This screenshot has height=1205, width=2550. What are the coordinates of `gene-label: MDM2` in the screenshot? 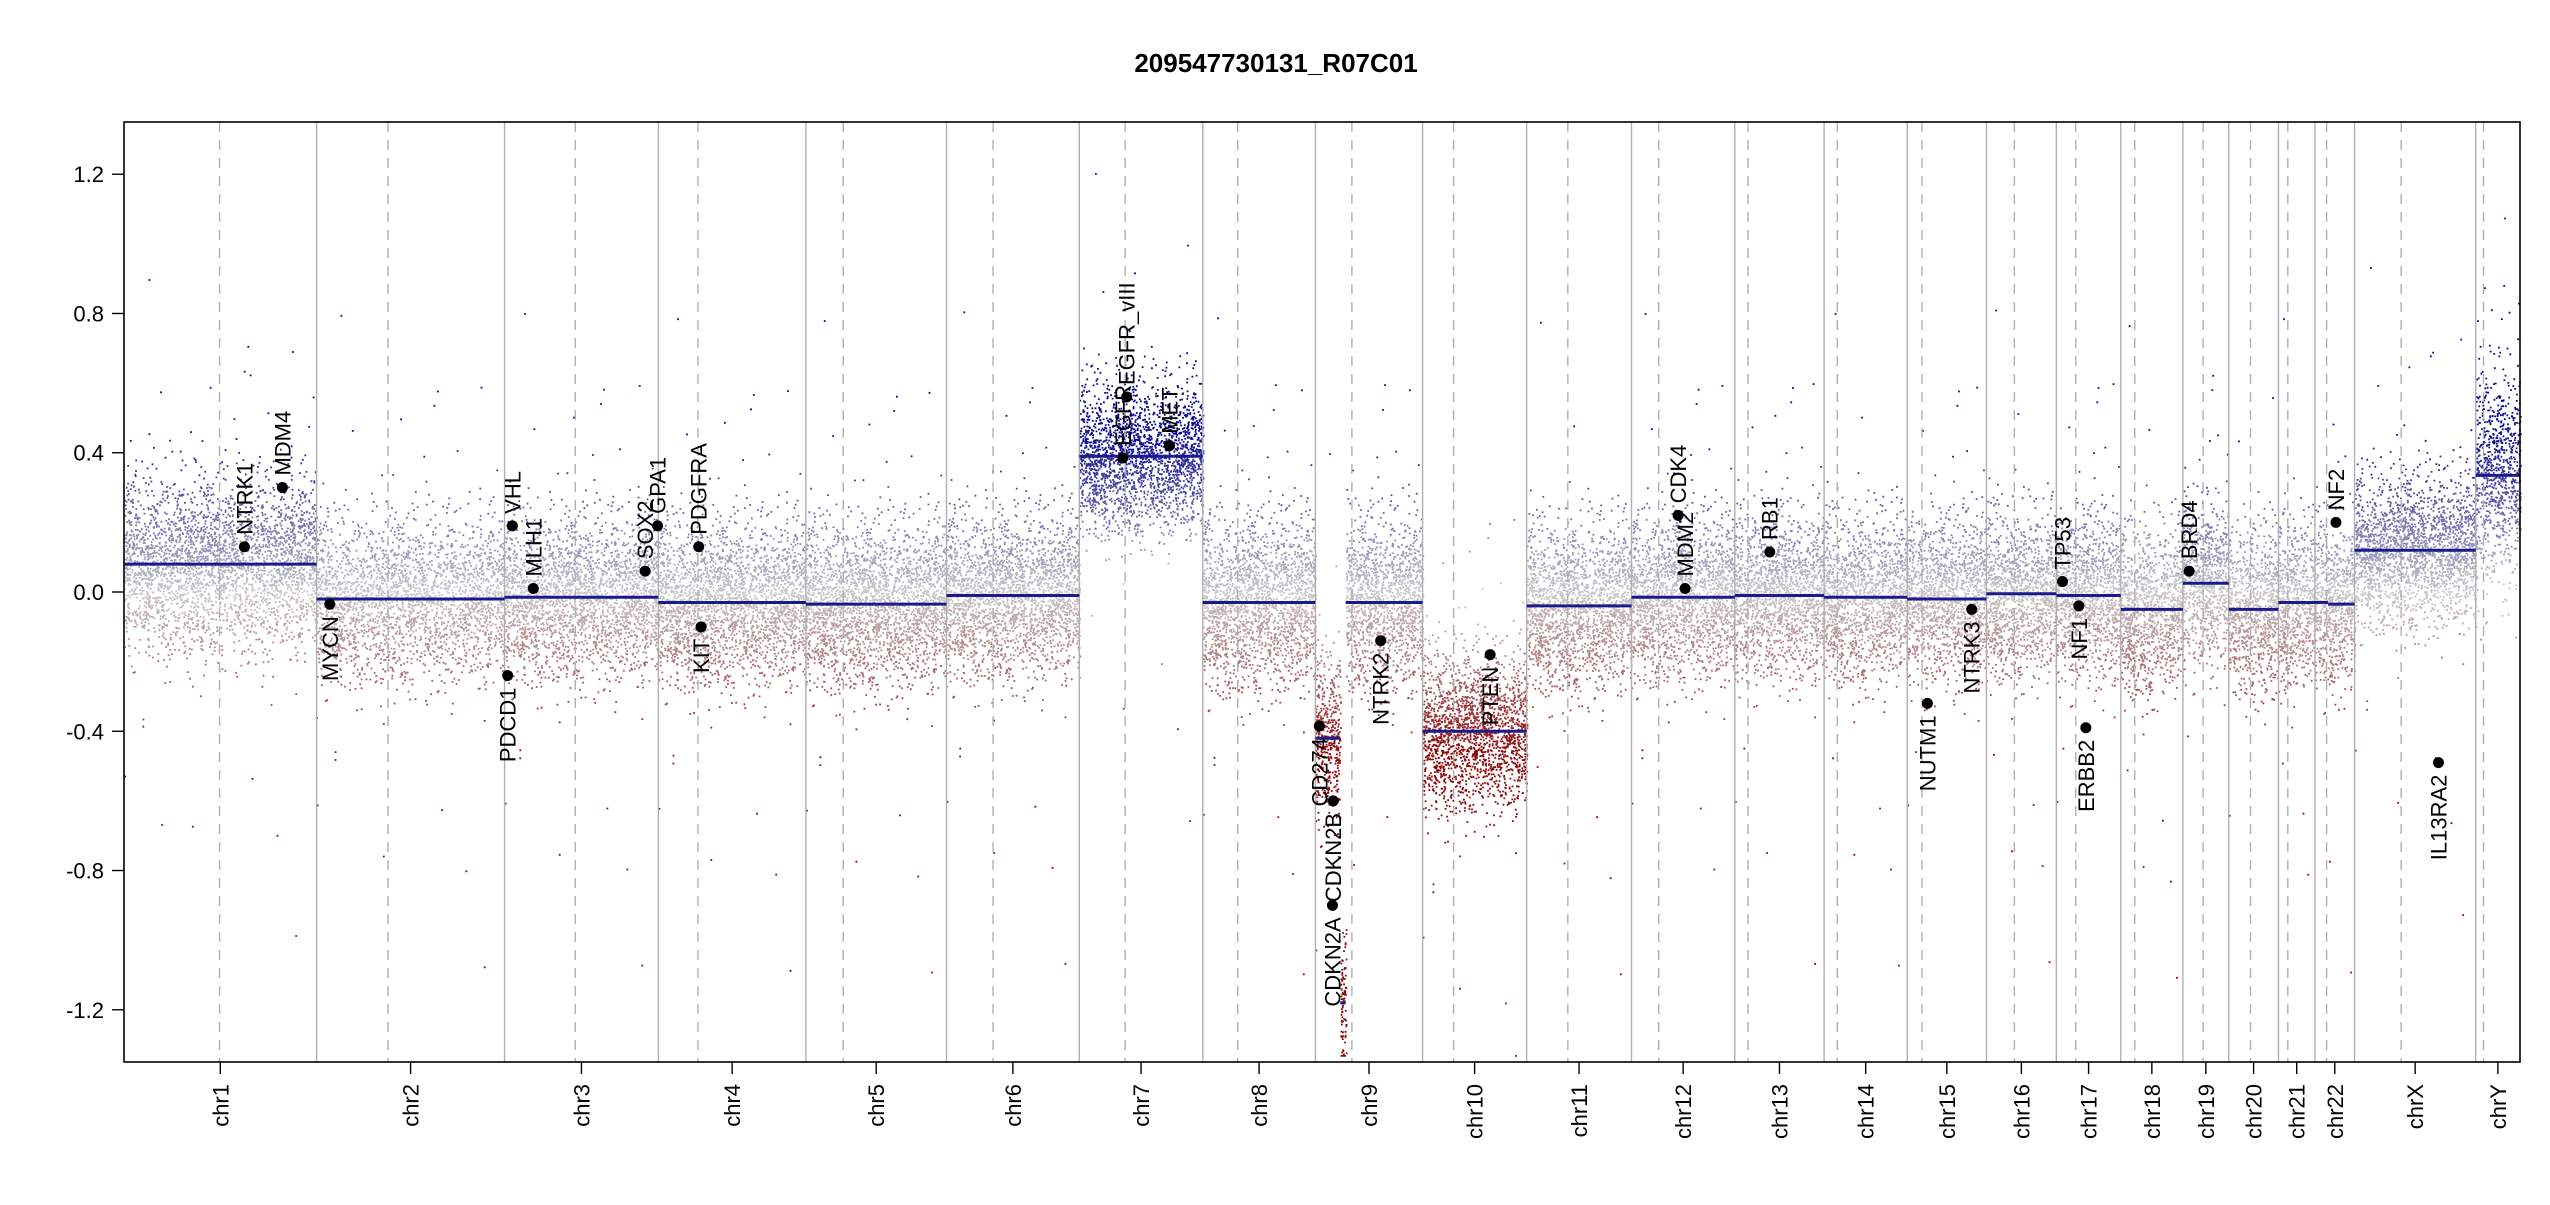 It's located at (1685, 544).